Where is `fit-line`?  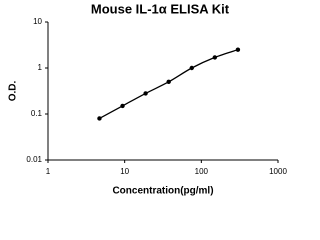
fit-line is located at coordinates (169, 84).